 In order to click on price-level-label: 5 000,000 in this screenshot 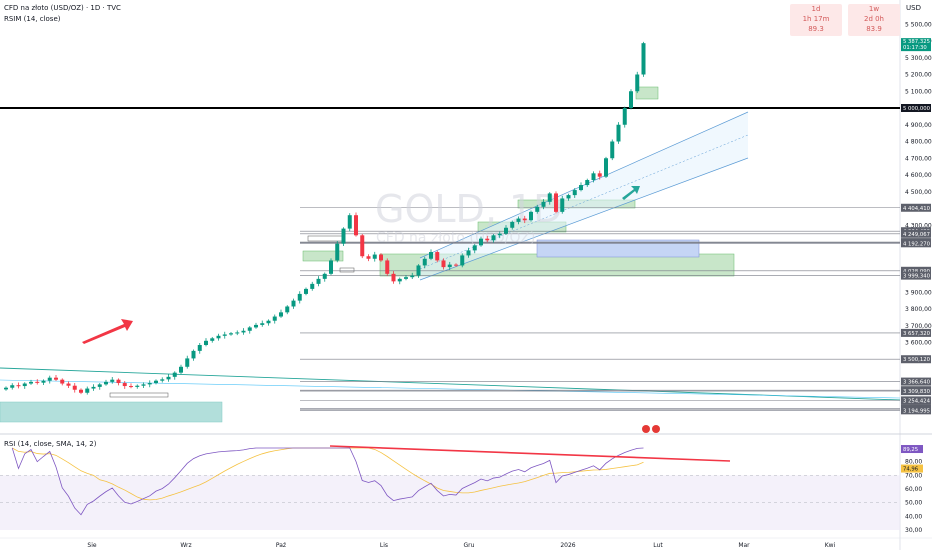, I will do `click(917, 109)`.